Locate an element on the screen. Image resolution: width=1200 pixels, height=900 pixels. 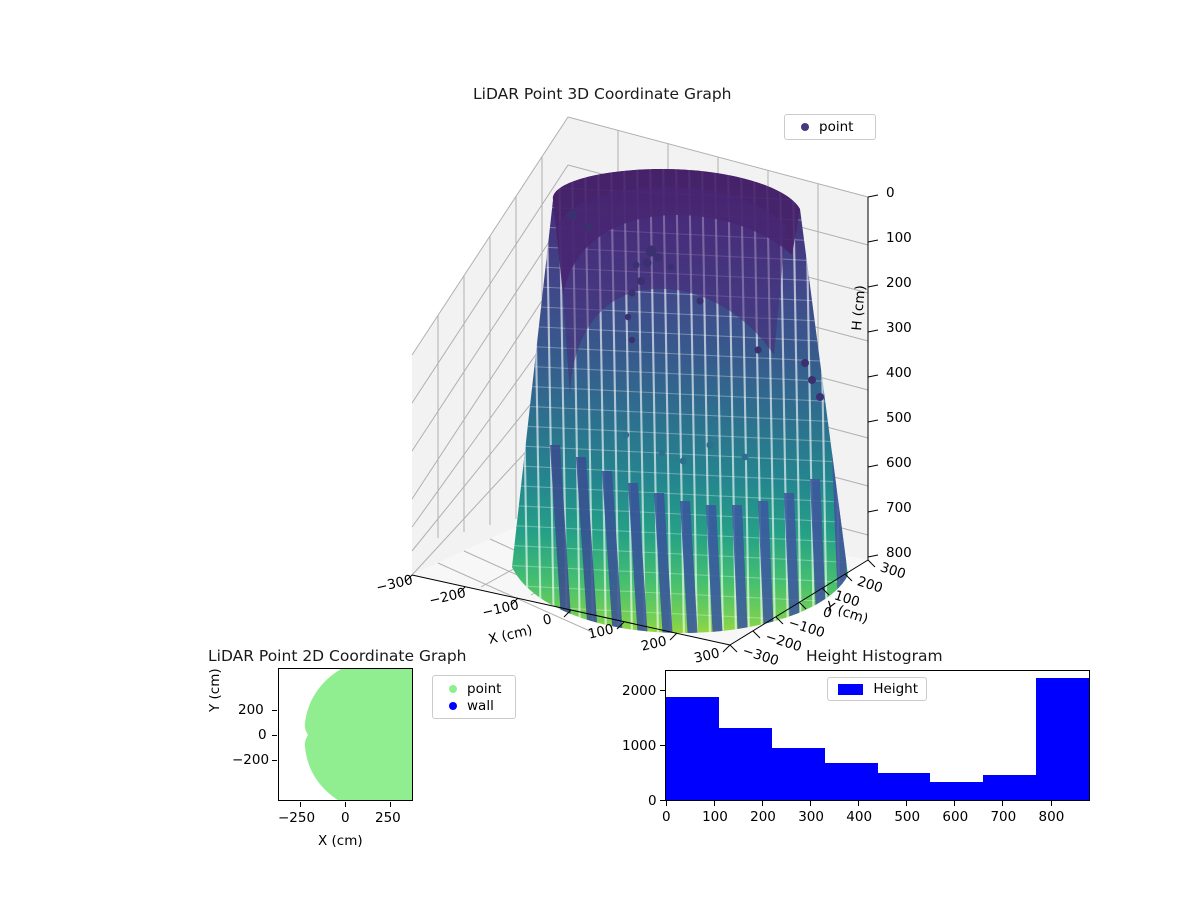
z-tick-label: 700 is located at coordinates (899, 508).